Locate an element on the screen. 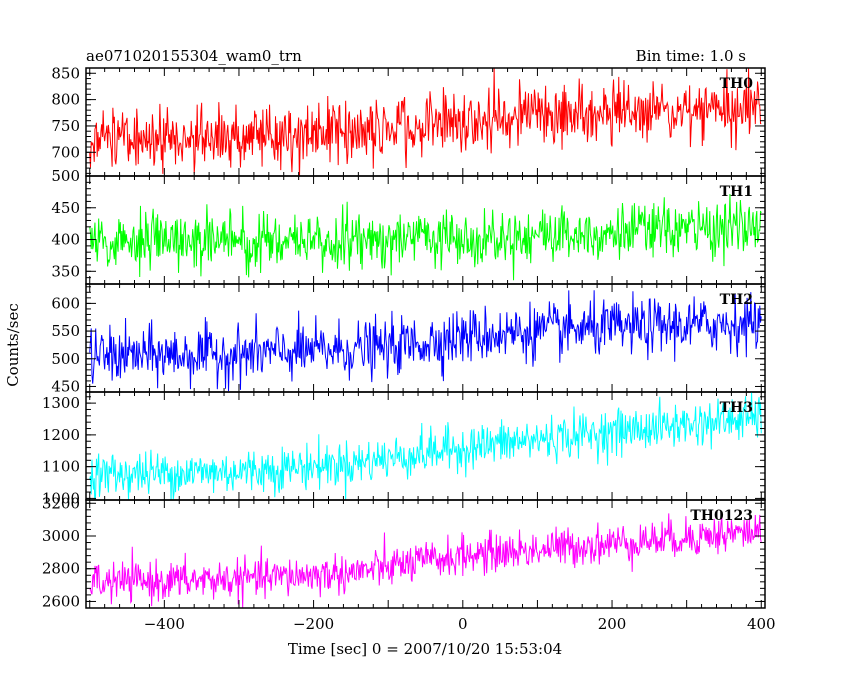  panel-th1: 350 400 450 500 TH1 is located at coordinates (408, 226).